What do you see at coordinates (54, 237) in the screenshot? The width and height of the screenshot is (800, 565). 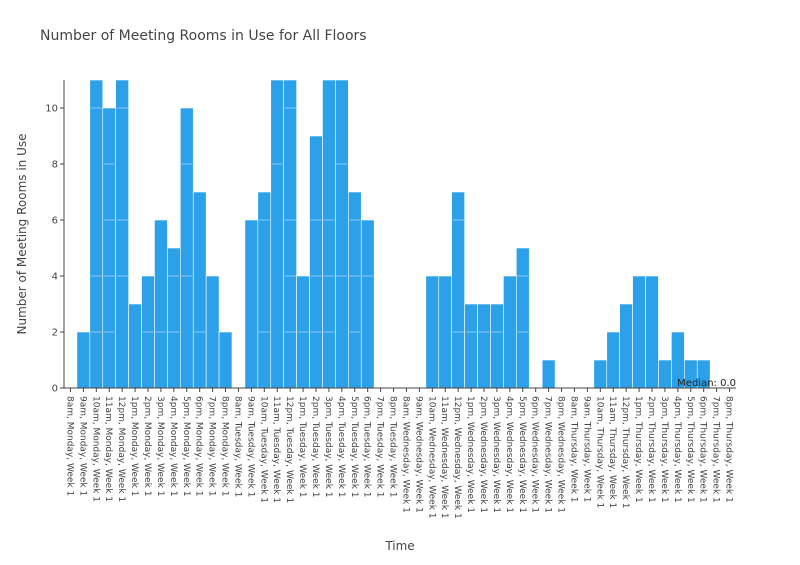 I see `y-axis: 0 2 4 6 8 10` at bounding box center [54, 237].